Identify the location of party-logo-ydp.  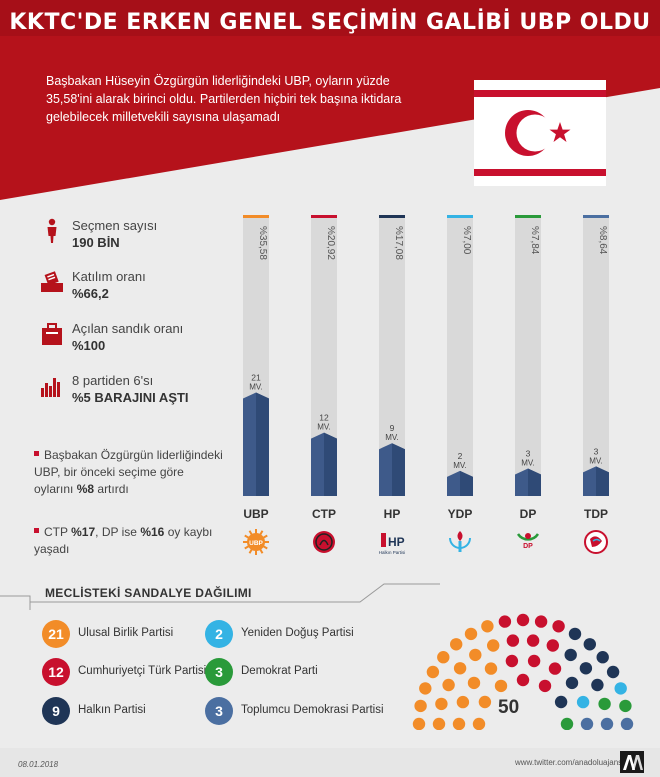
(460, 541).